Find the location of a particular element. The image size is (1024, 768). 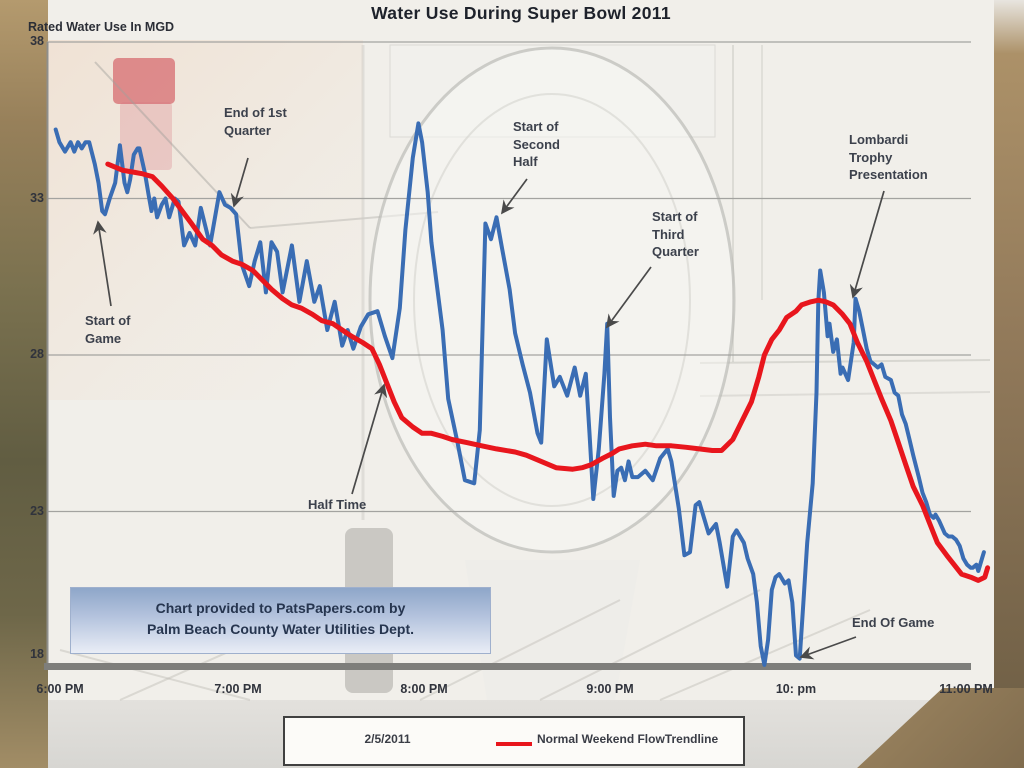

arrow-lombardi-trophy is located at coordinates (867, 244).